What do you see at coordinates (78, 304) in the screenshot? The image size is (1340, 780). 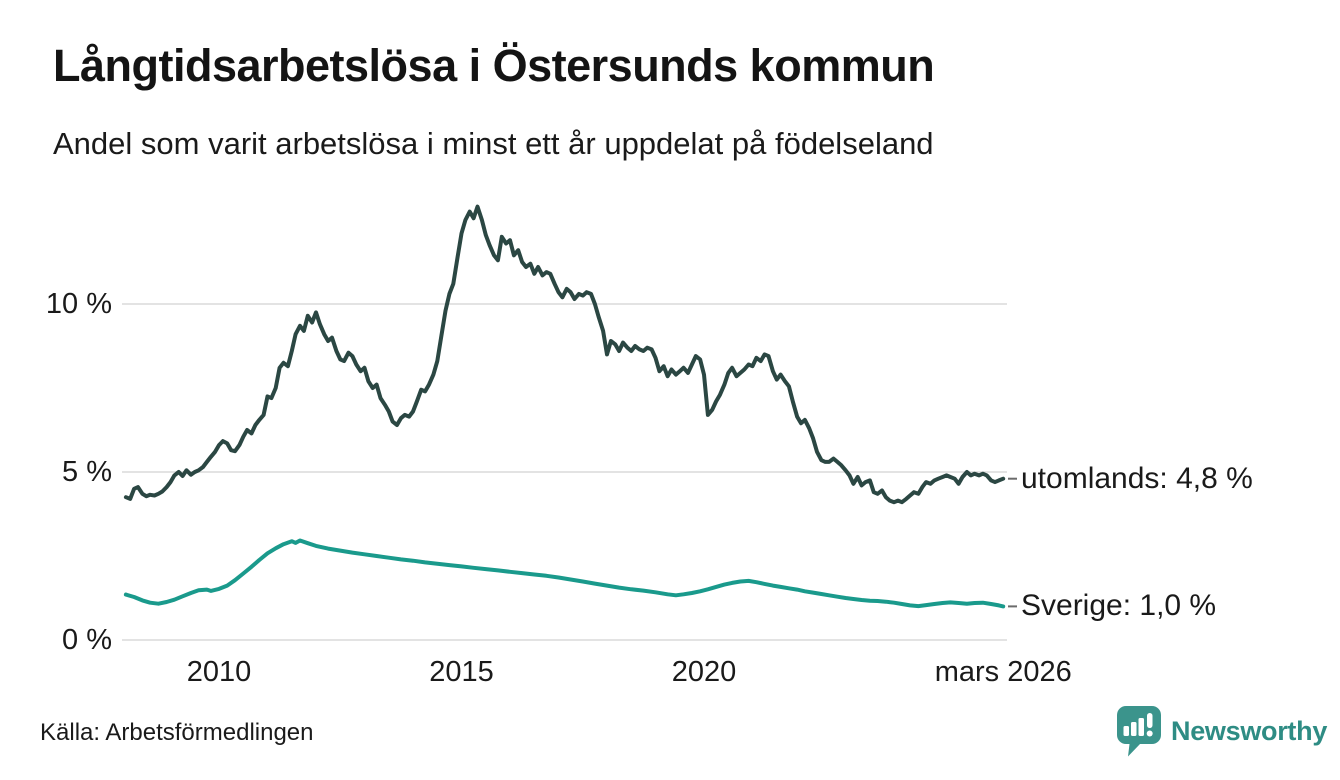 I see `y-tick-label: 10 %` at bounding box center [78, 304].